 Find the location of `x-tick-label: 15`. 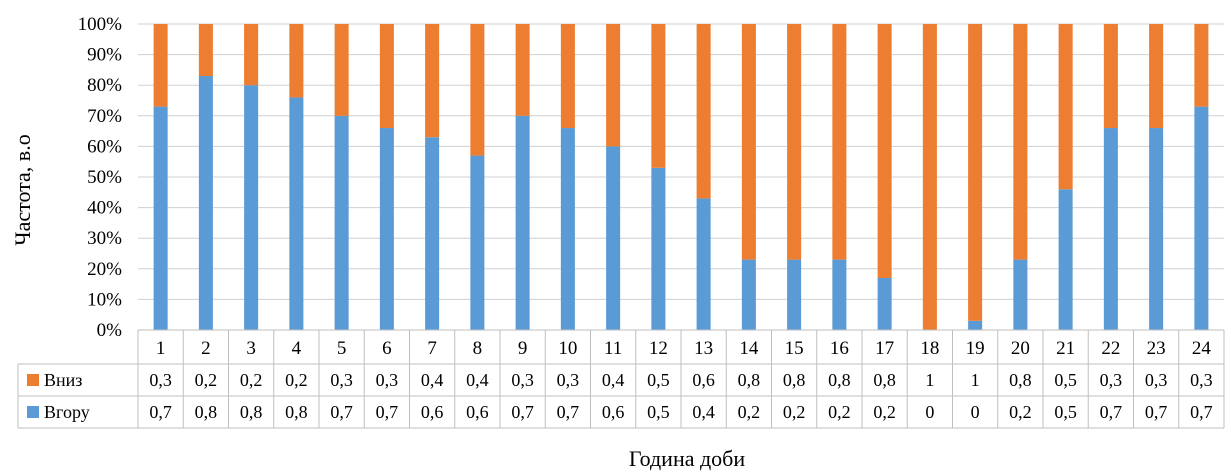

x-tick-label: 15 is located at coordinates (794, 348).